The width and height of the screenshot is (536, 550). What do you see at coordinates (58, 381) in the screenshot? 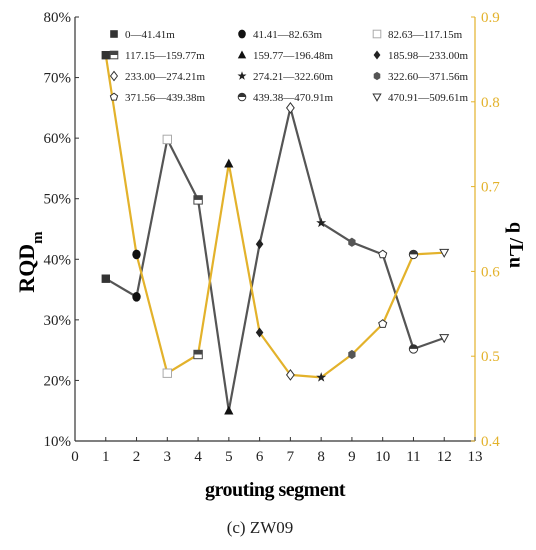
I see `y-left-tick-label: 20%` at bounding box center [58, 381].